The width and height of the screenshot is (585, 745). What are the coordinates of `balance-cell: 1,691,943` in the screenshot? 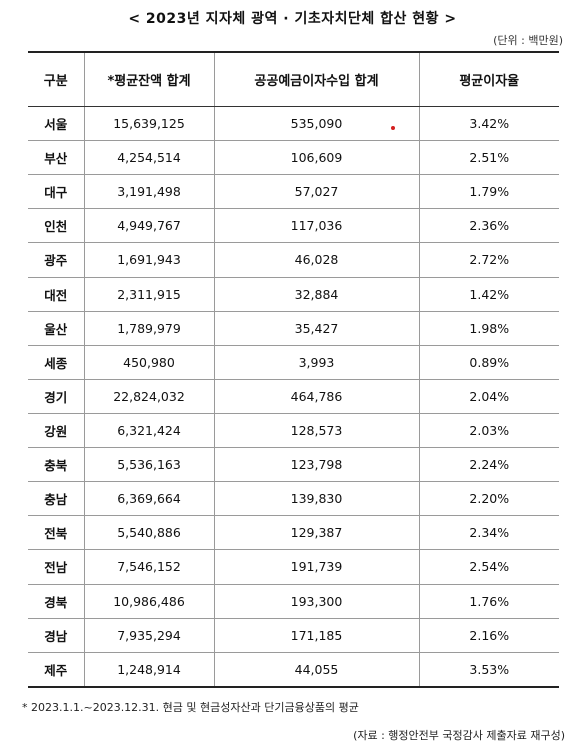 It's located at (149, 260).